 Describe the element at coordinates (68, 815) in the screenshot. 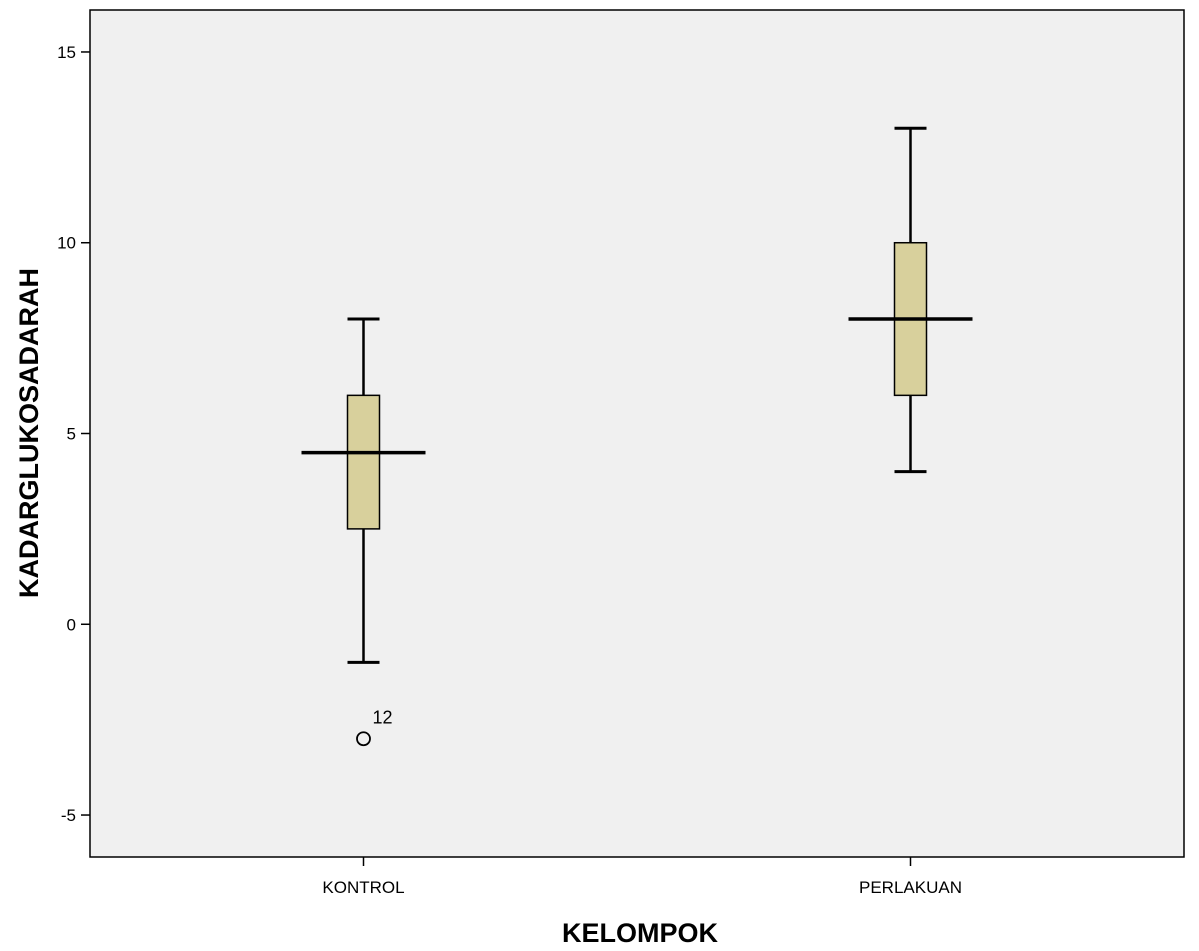

I see `y-tick-label: -5` at that location.